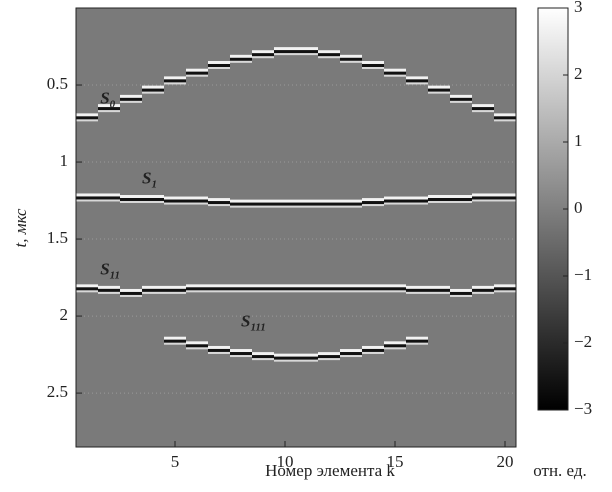  Describe the element at coordinates (253, 323) in the screenshot. I see `echo-label: S111` at that location.